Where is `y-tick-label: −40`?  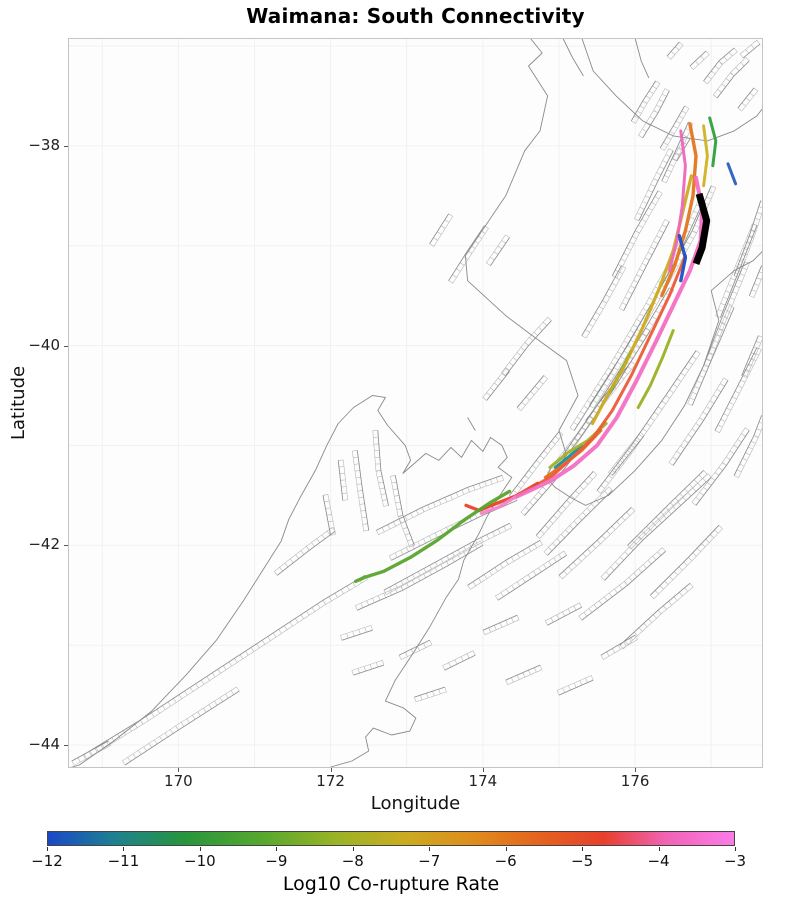 y-tick-label: −40 is located at coordinates (44, 344).